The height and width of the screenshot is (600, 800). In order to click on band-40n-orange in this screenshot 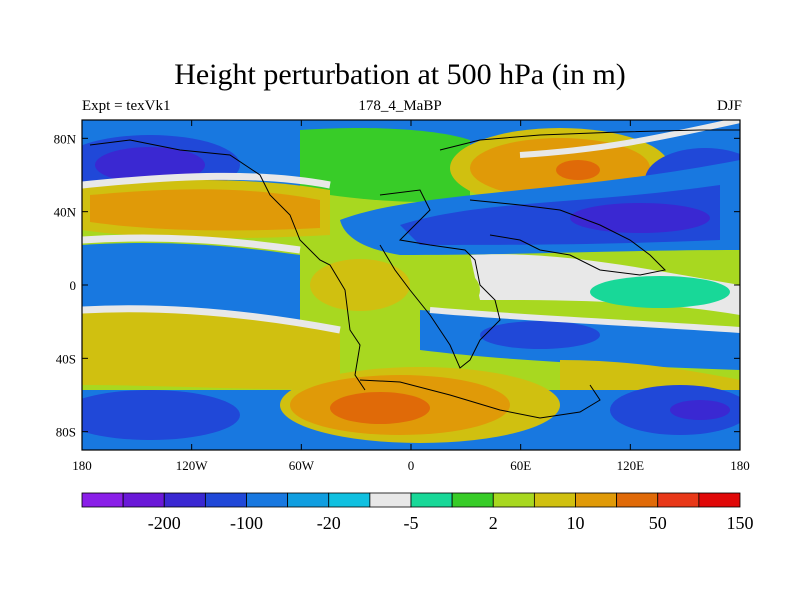, I will do `click(205, 210)`.